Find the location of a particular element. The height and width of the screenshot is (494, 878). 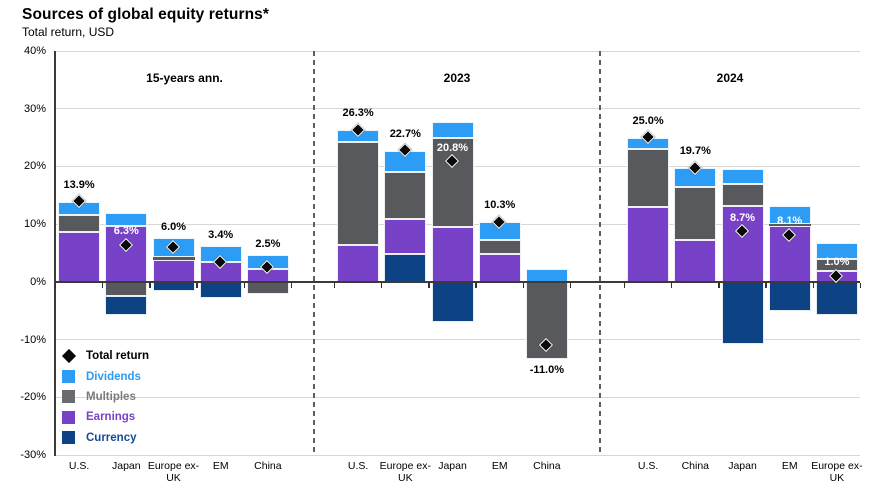

y-axis-tick-label: -30% is located at coordinates (33, 455).